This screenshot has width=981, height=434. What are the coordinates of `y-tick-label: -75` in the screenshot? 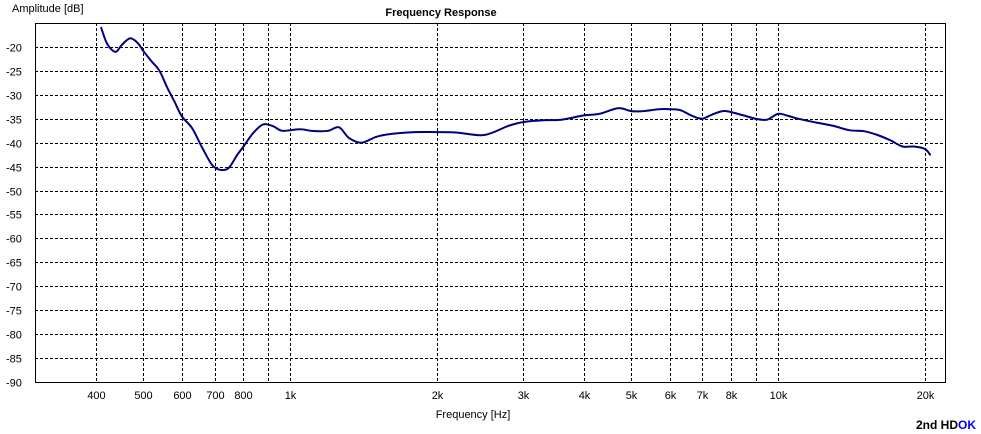 It's located at (14, 312).